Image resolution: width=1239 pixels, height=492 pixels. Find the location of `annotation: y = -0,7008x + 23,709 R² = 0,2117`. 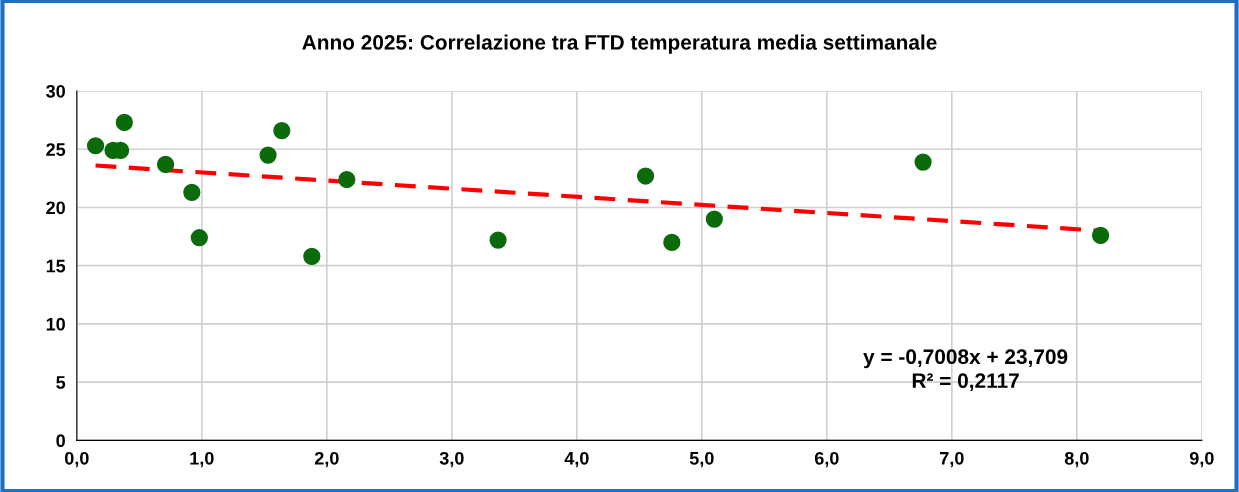

annotation: y = -0,7008x + 23,709 R² = 0,2117 is located at coordinates (965, 370).